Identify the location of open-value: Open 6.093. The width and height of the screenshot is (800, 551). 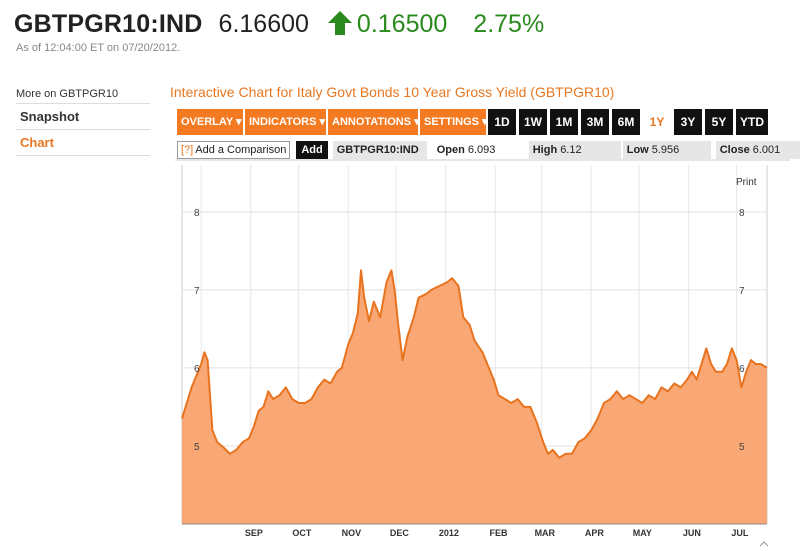
(479, 150).